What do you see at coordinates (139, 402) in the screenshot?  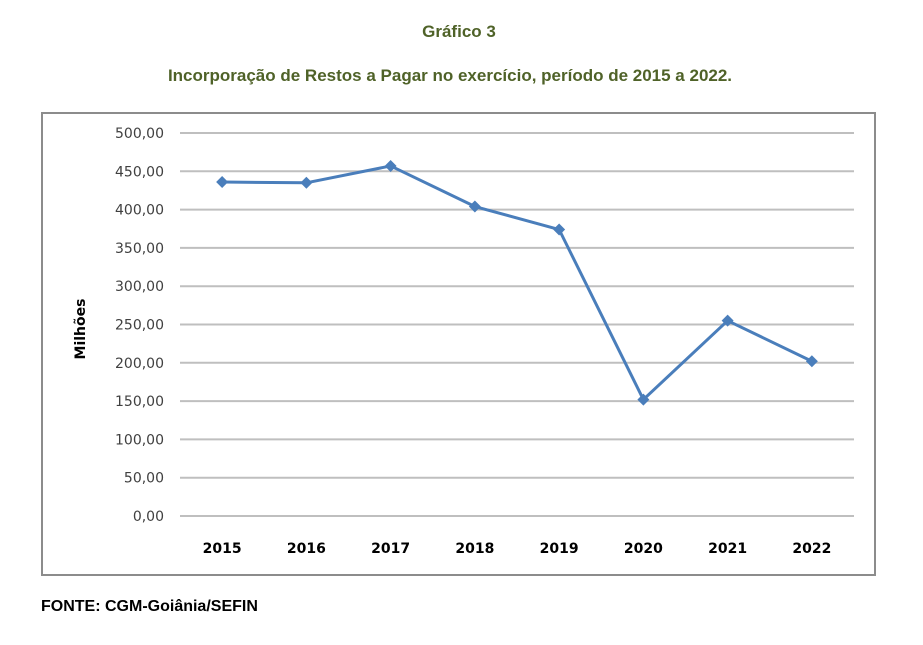 I see `y-tick-label: 150,00` at bounding box center [139, 402].